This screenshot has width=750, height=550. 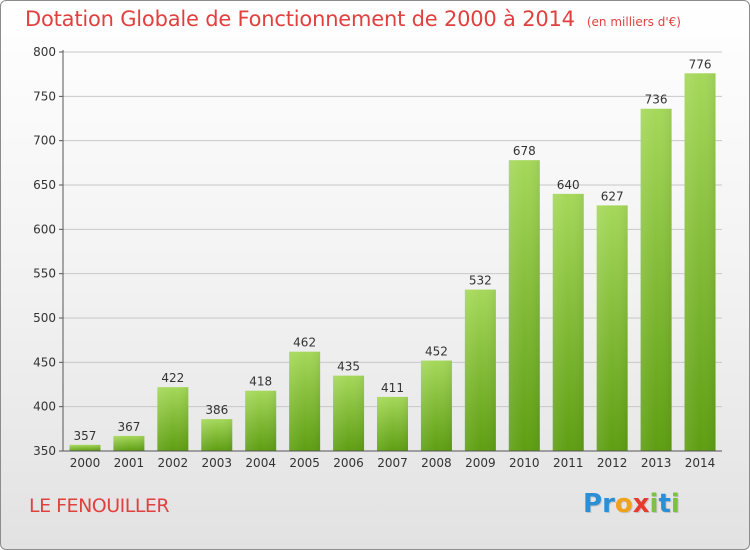 What do you see at coordinates (44, 141) in the screenshot?
I see `y-tick-label: 700` at bounding box center [44, 141].